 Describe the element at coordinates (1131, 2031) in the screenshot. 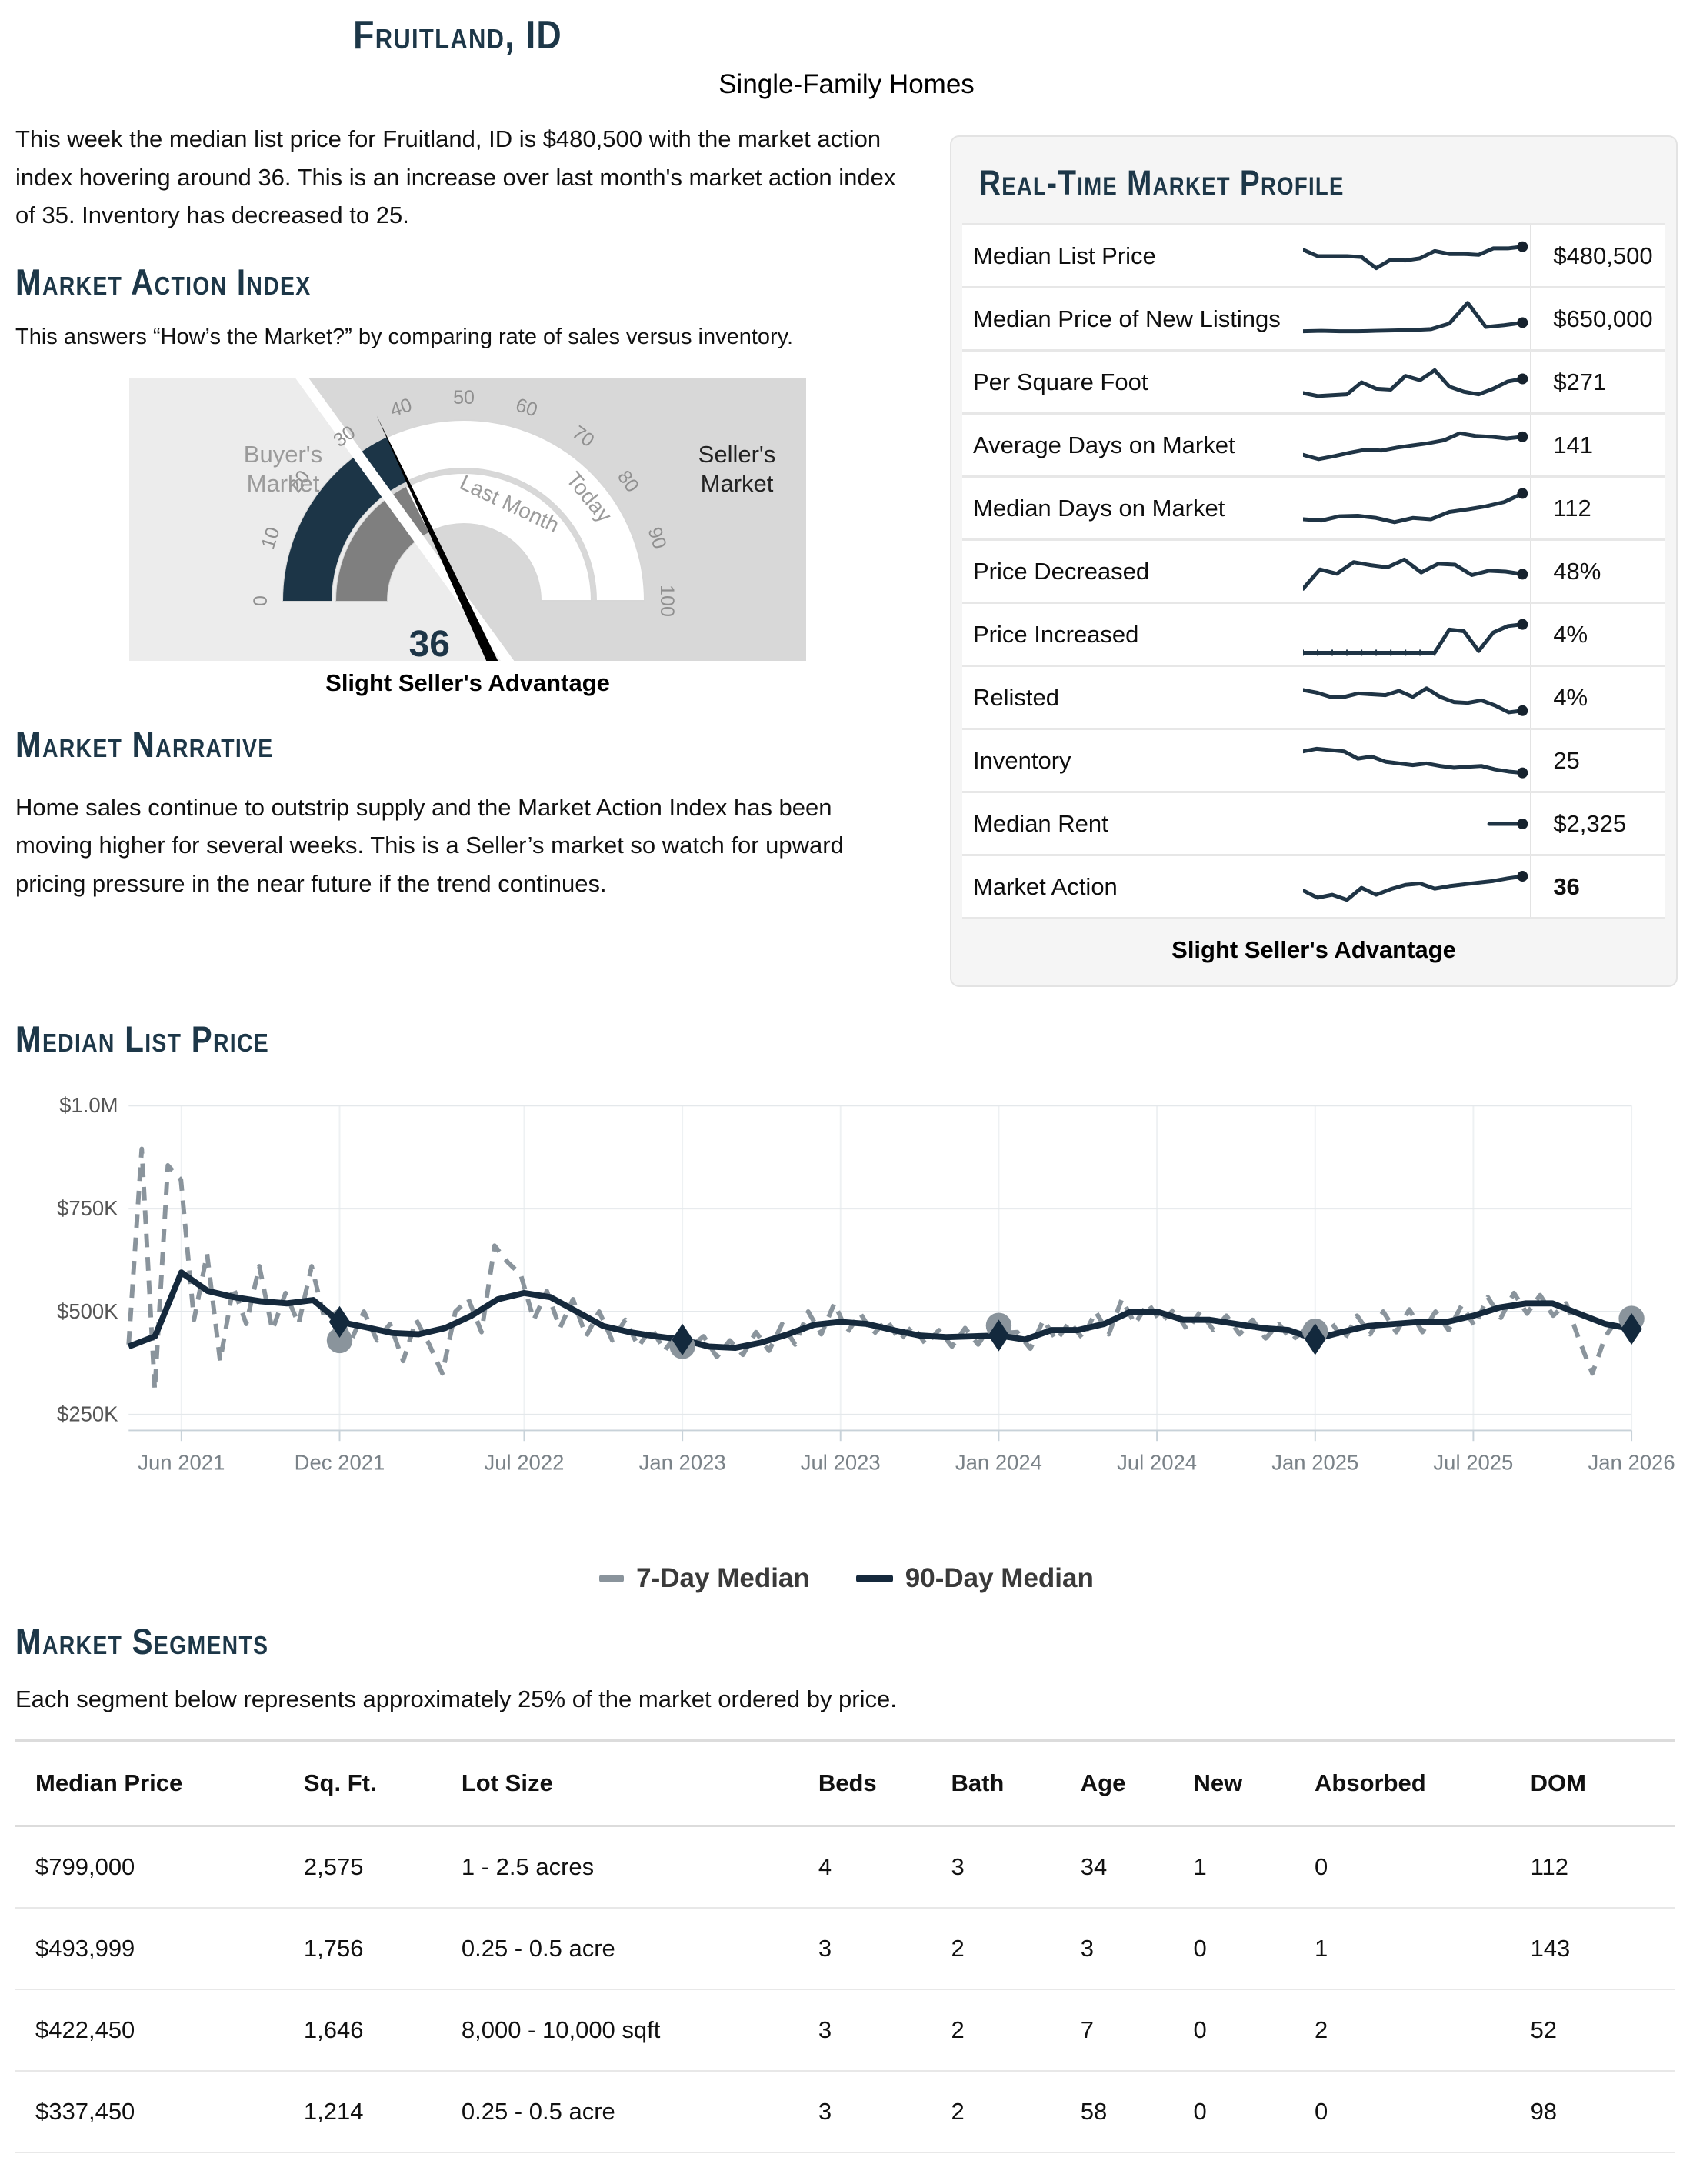

I see `segments-cell: 7` at that location.